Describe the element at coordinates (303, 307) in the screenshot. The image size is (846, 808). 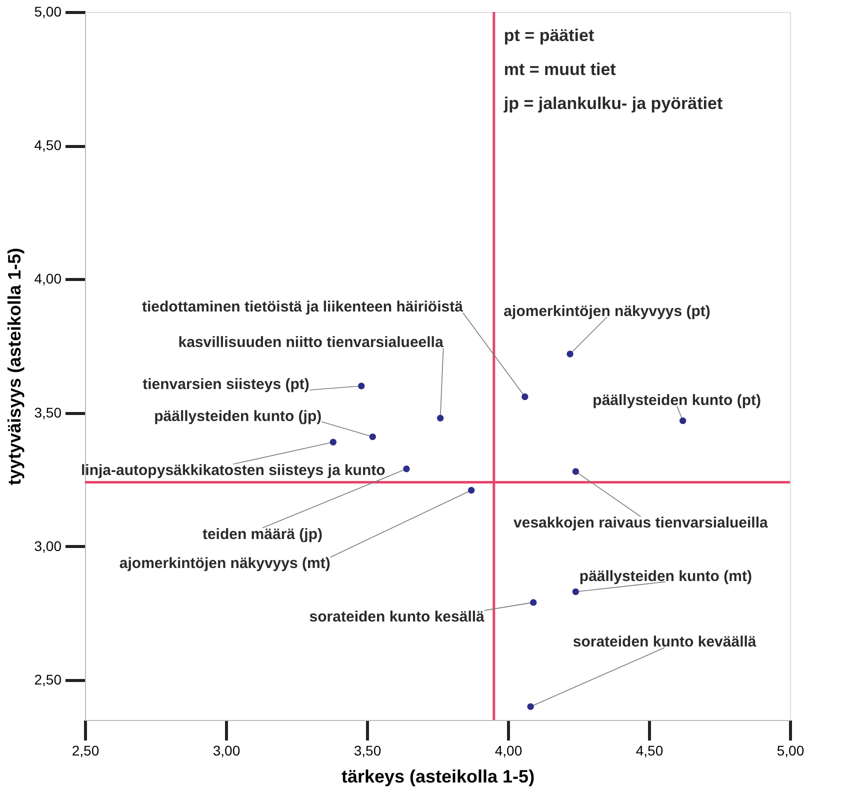
I see `annotation: tiedottaminen tietöistä ja liikenteen häiriöistä` at that location.